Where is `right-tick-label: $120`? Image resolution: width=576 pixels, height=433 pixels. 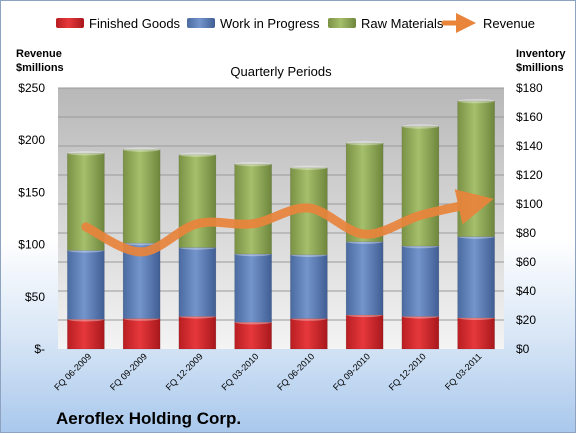 right-tick-label: $120 is located at coordinates (529, 175).